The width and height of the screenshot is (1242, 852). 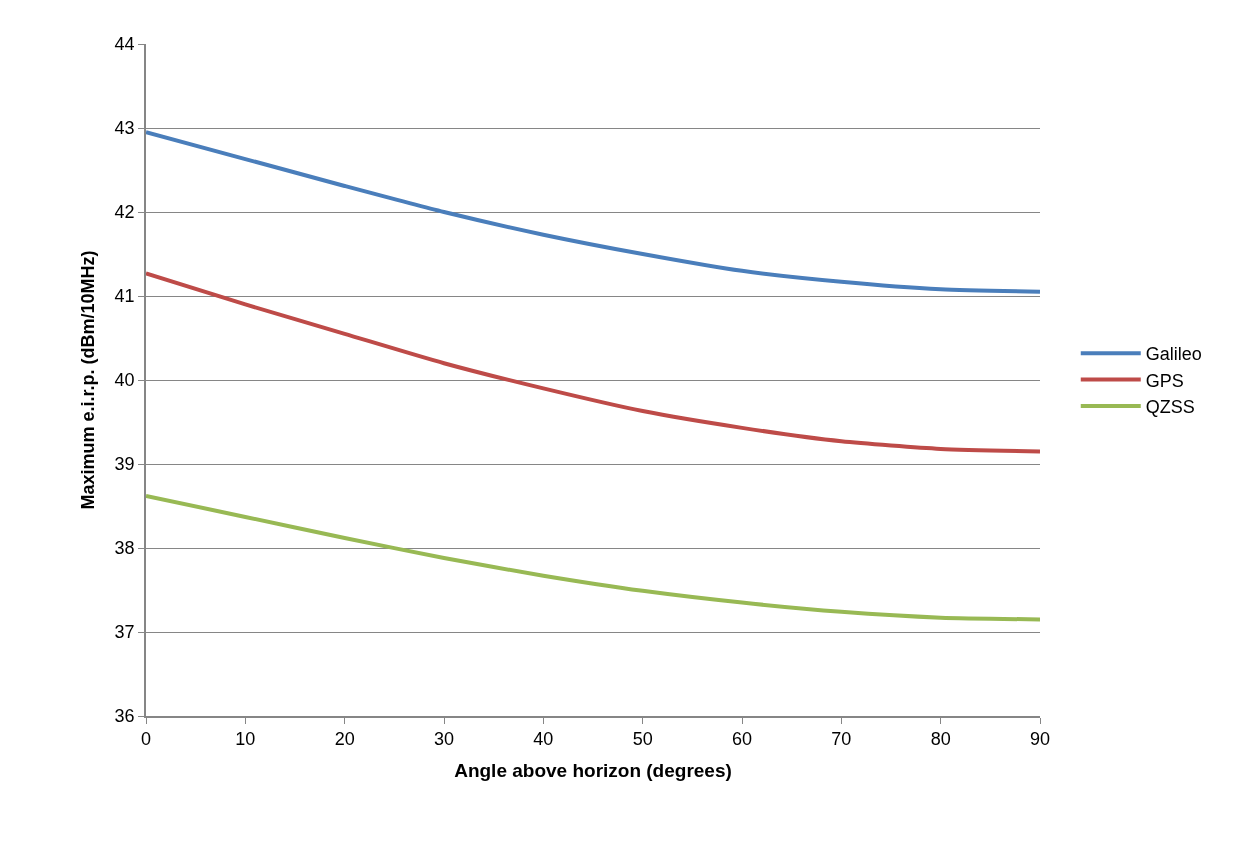 I want to click on x-tick-label: 40, so click(x=543, y=739).